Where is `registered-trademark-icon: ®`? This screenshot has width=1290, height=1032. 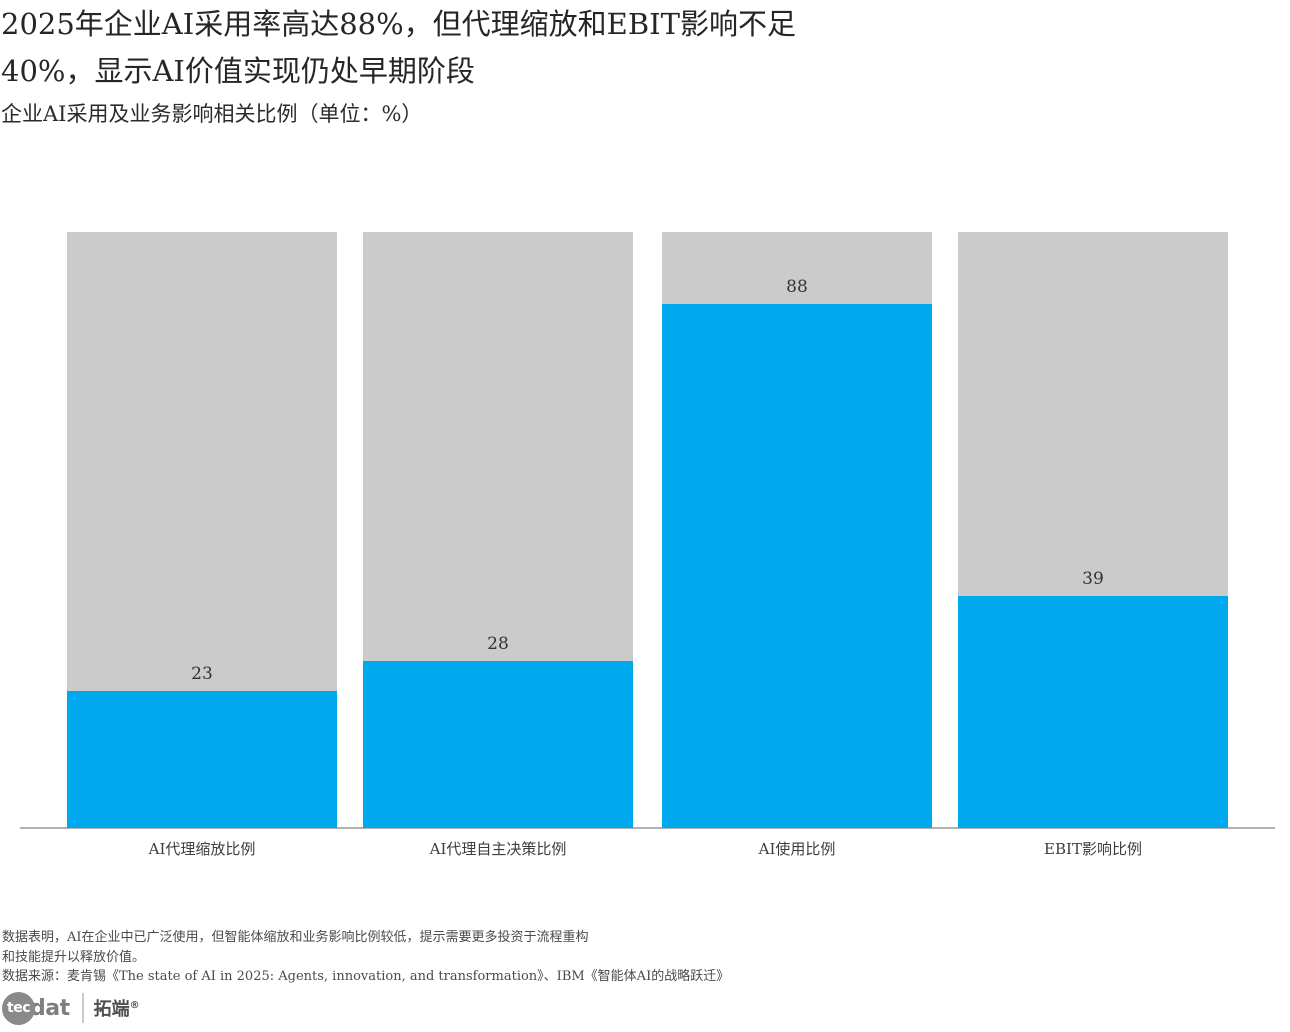
registered-trademark-icon: ® is located at coordinates (134, 1005).